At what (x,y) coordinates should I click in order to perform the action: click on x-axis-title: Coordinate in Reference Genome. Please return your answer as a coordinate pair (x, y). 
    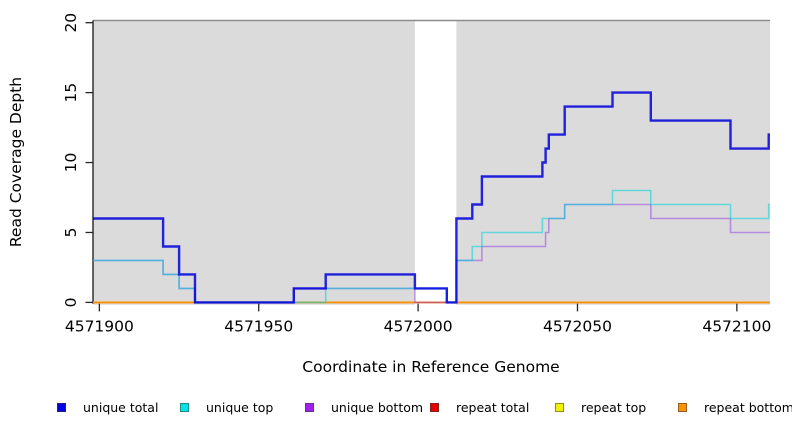
    Looking at the image, I should click on (430, 367).